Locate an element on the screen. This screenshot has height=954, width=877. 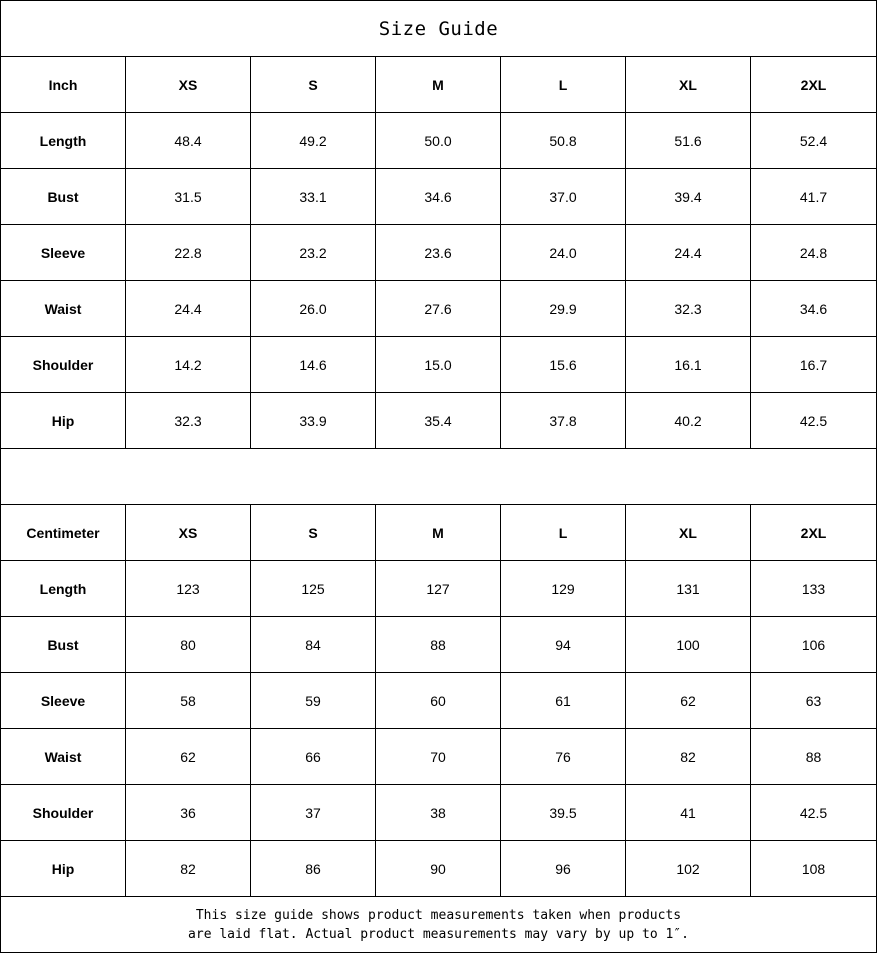
table-row: Sleeve 58 59 60 61 62 63 is located at coordinates (438, 700).